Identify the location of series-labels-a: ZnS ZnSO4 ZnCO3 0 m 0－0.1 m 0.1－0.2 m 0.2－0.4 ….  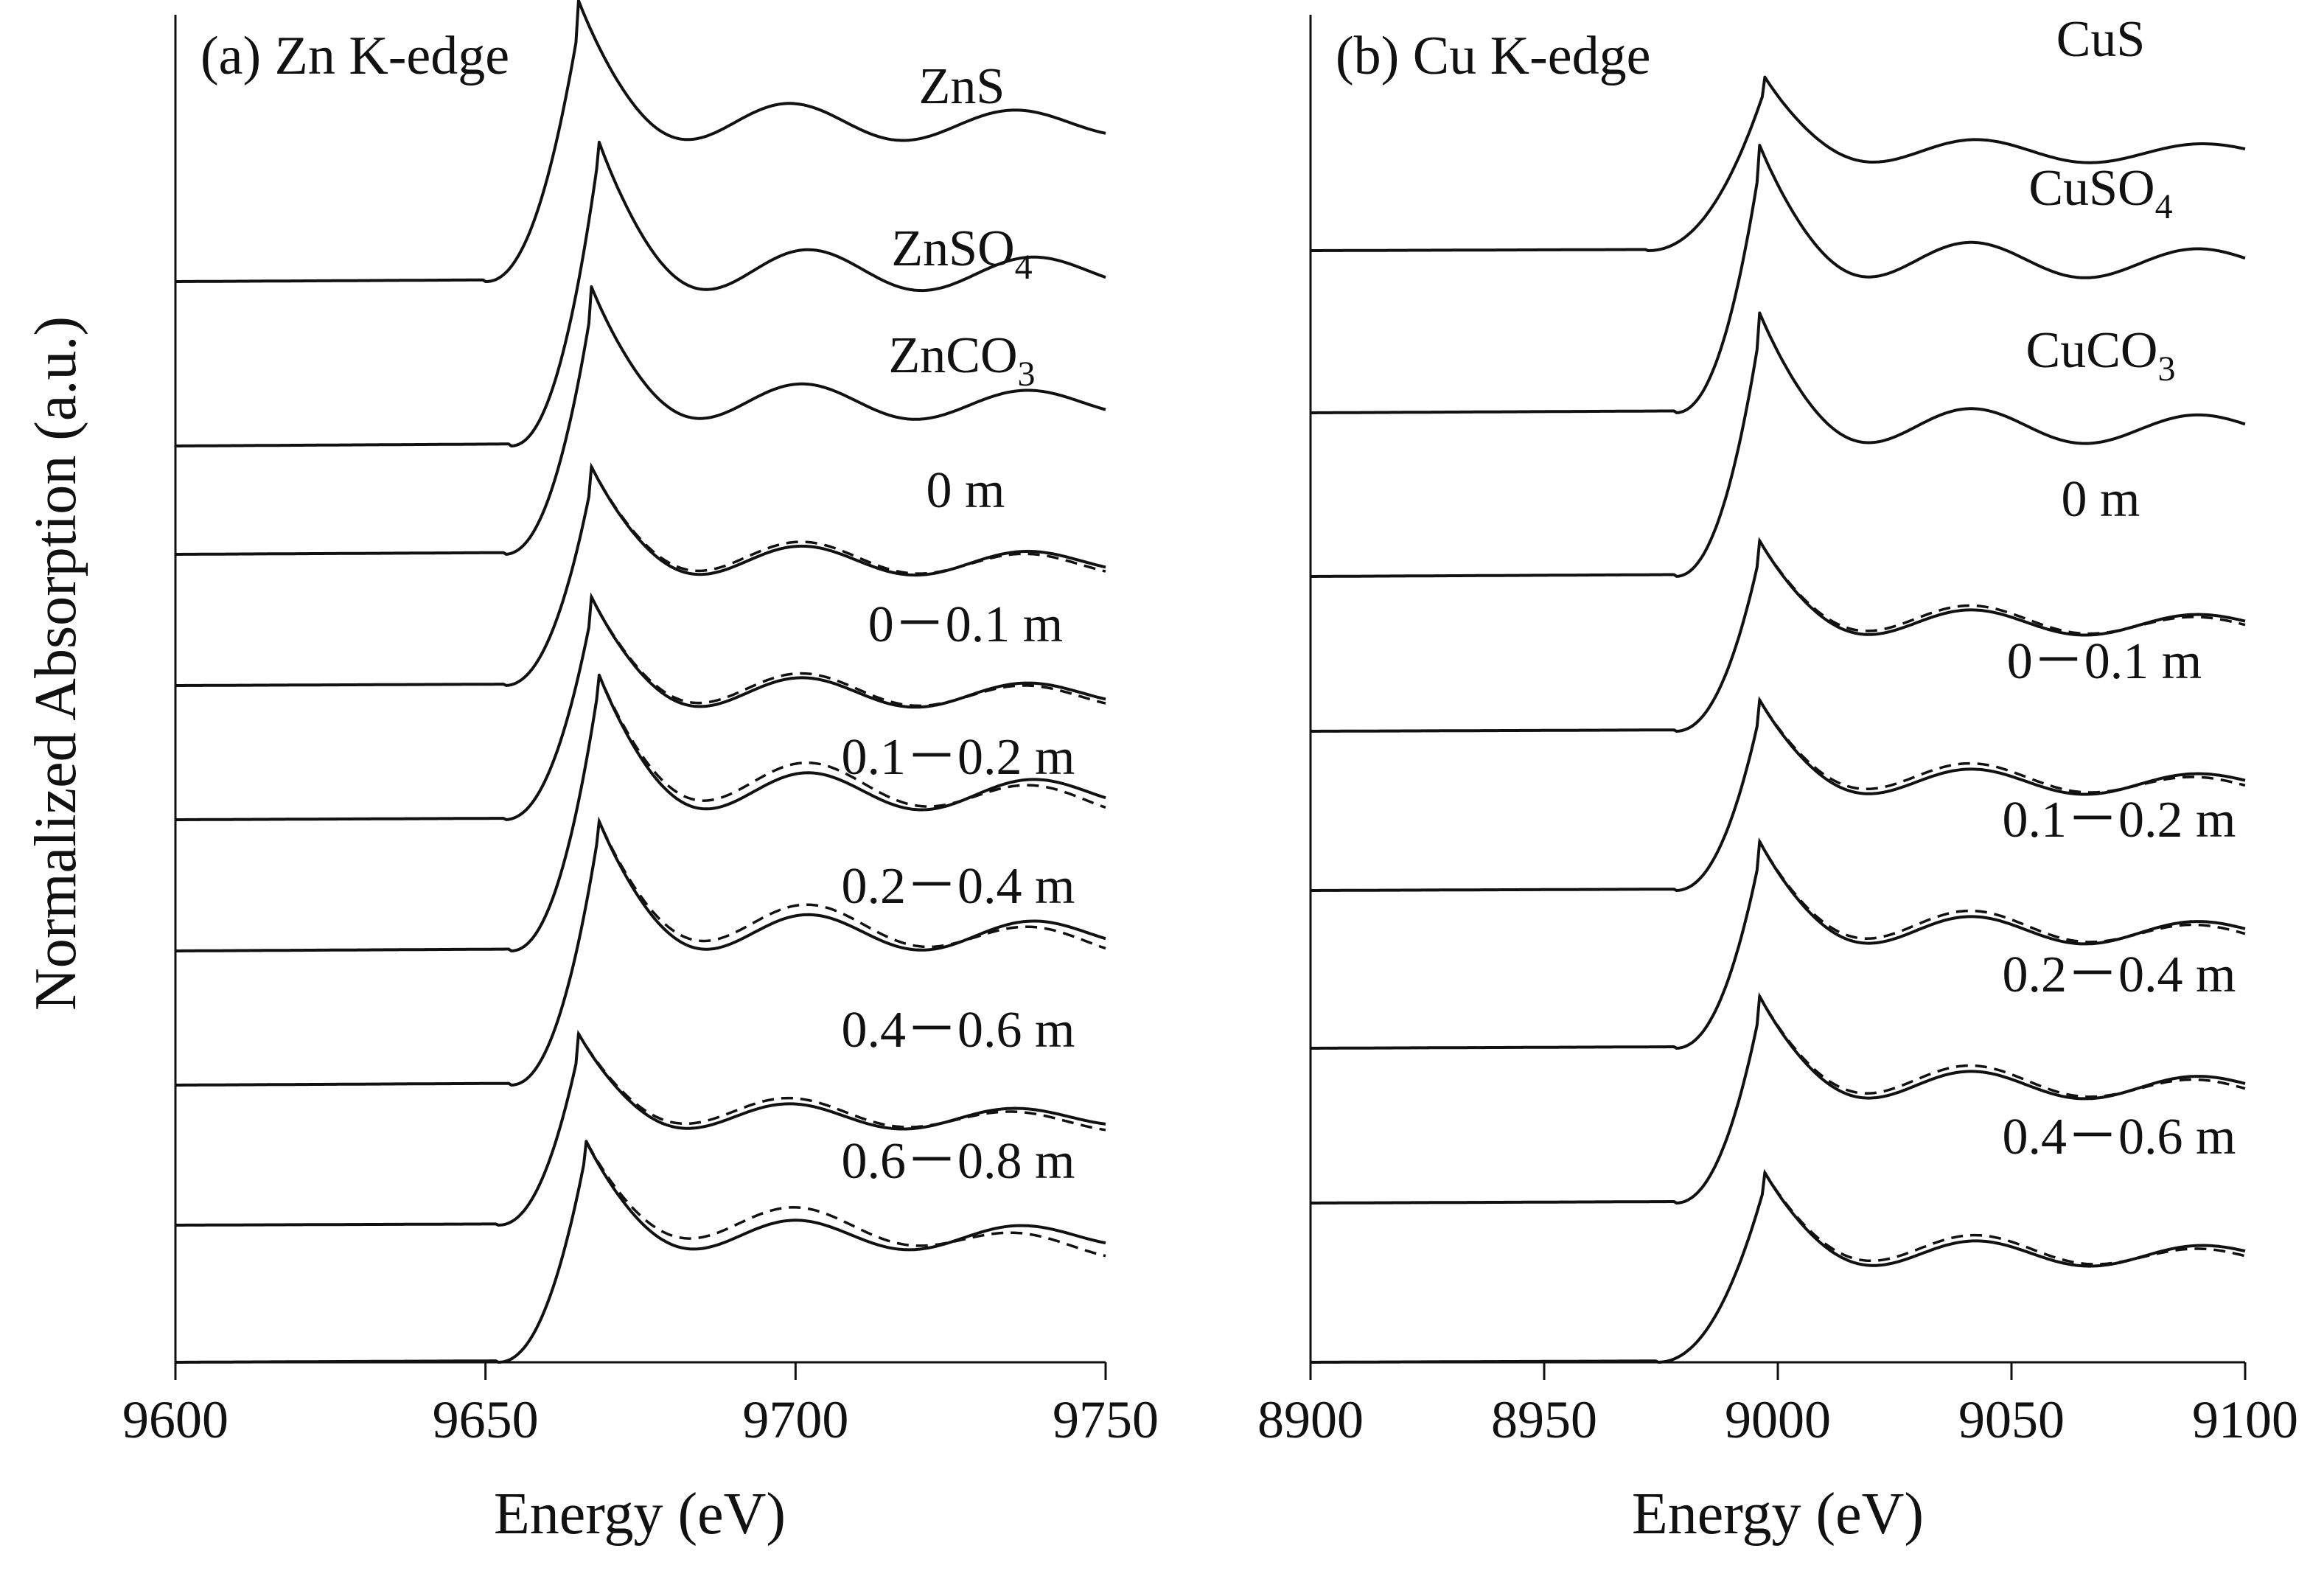
(958, 624).